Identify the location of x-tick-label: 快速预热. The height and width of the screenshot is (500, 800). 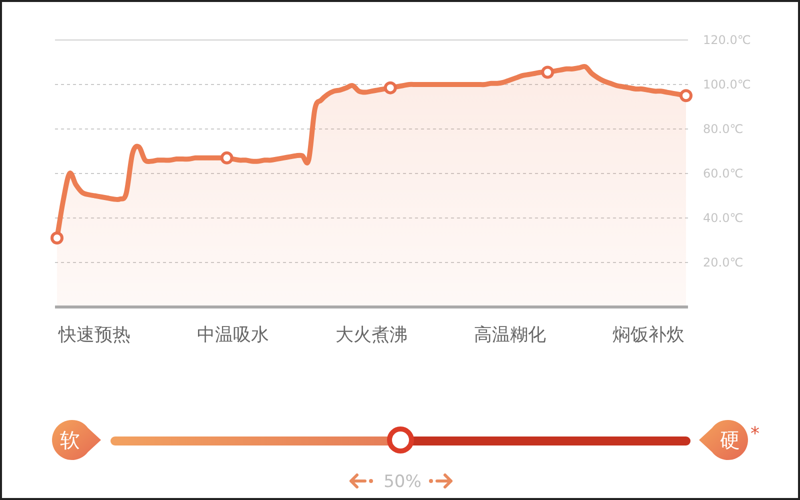
(94, 335).